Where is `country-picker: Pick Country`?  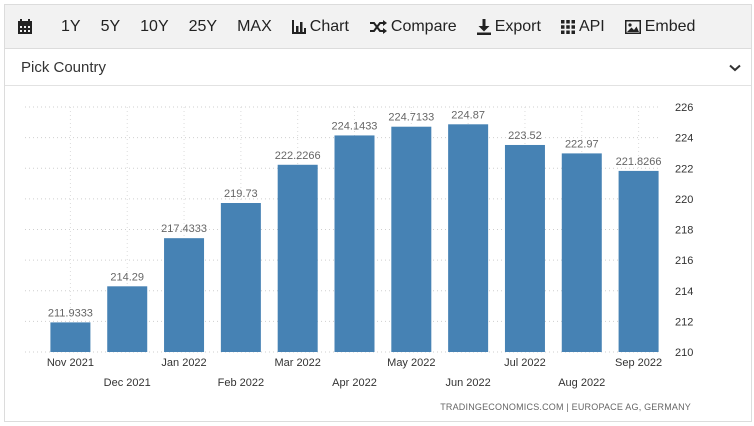 country-picker: Pick Country is located at coordinates (378, 68).